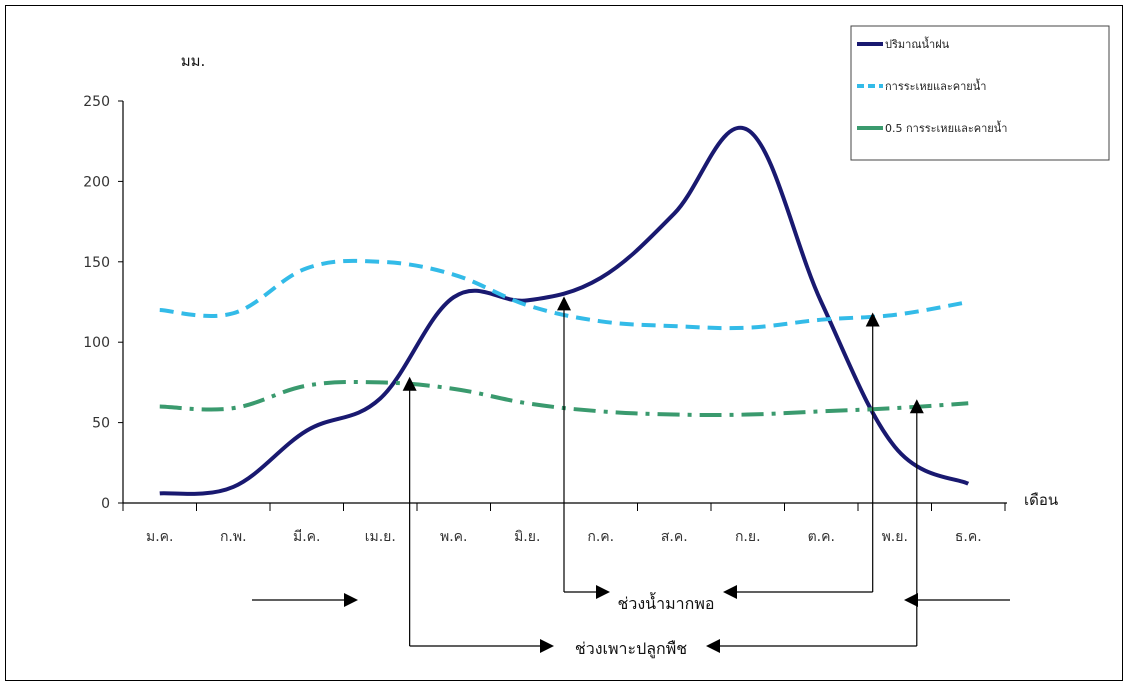  Describe the element at coordinates (96, 182) in the screenshot. I see `y-tick-label: 200` at that location.